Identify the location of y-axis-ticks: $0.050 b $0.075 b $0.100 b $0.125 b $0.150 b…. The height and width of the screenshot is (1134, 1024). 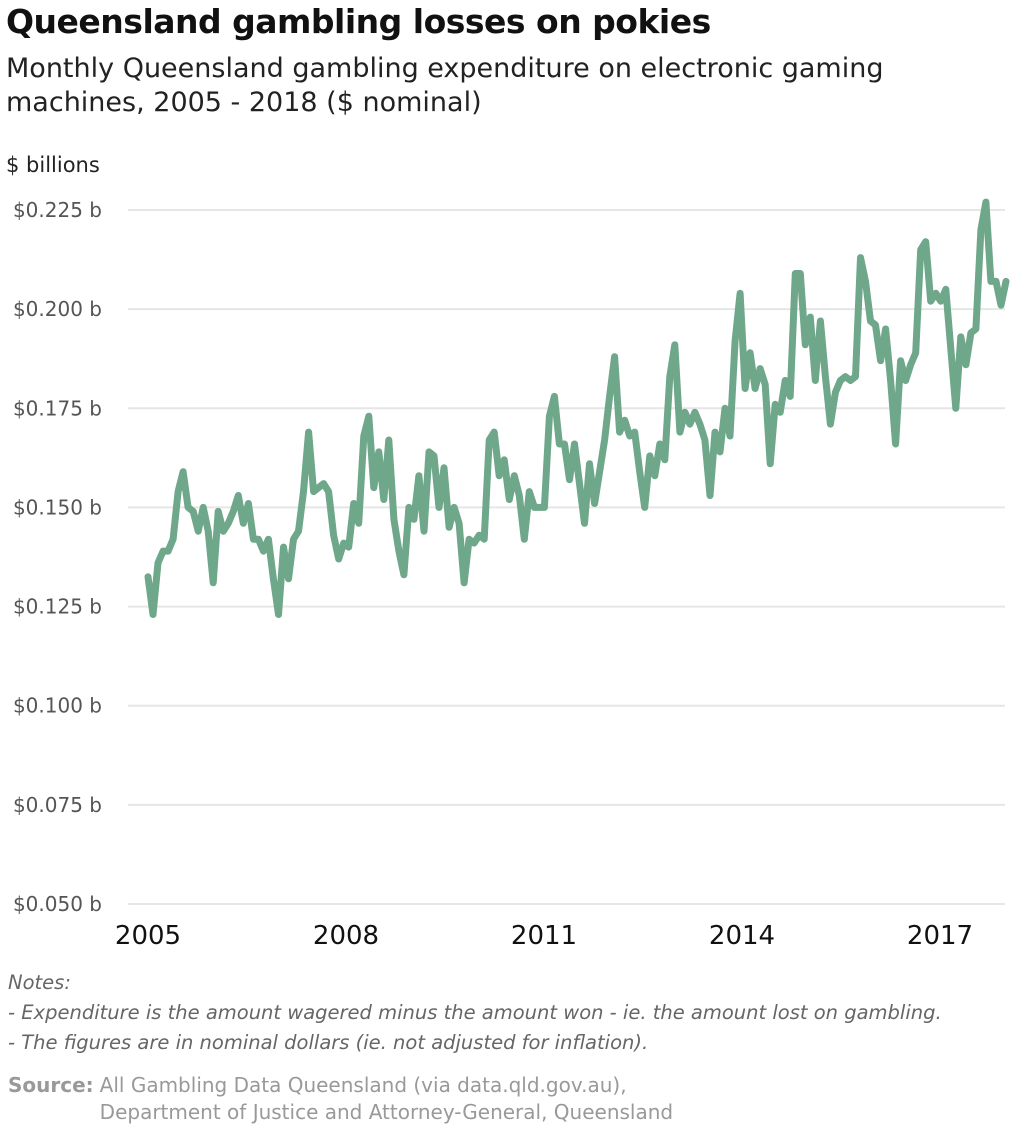
(57, 557).